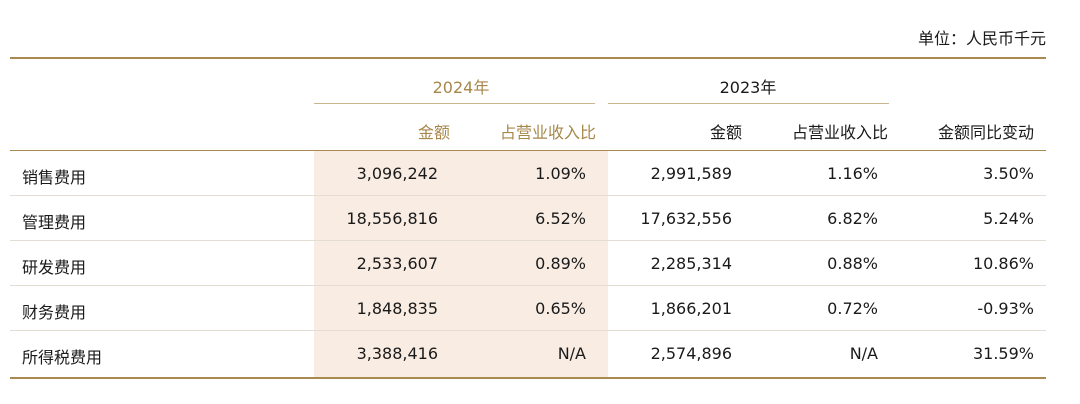  Describe the element at coordinates (528, 378) in the screenshot. I see `table-bottom-rule` at that location.